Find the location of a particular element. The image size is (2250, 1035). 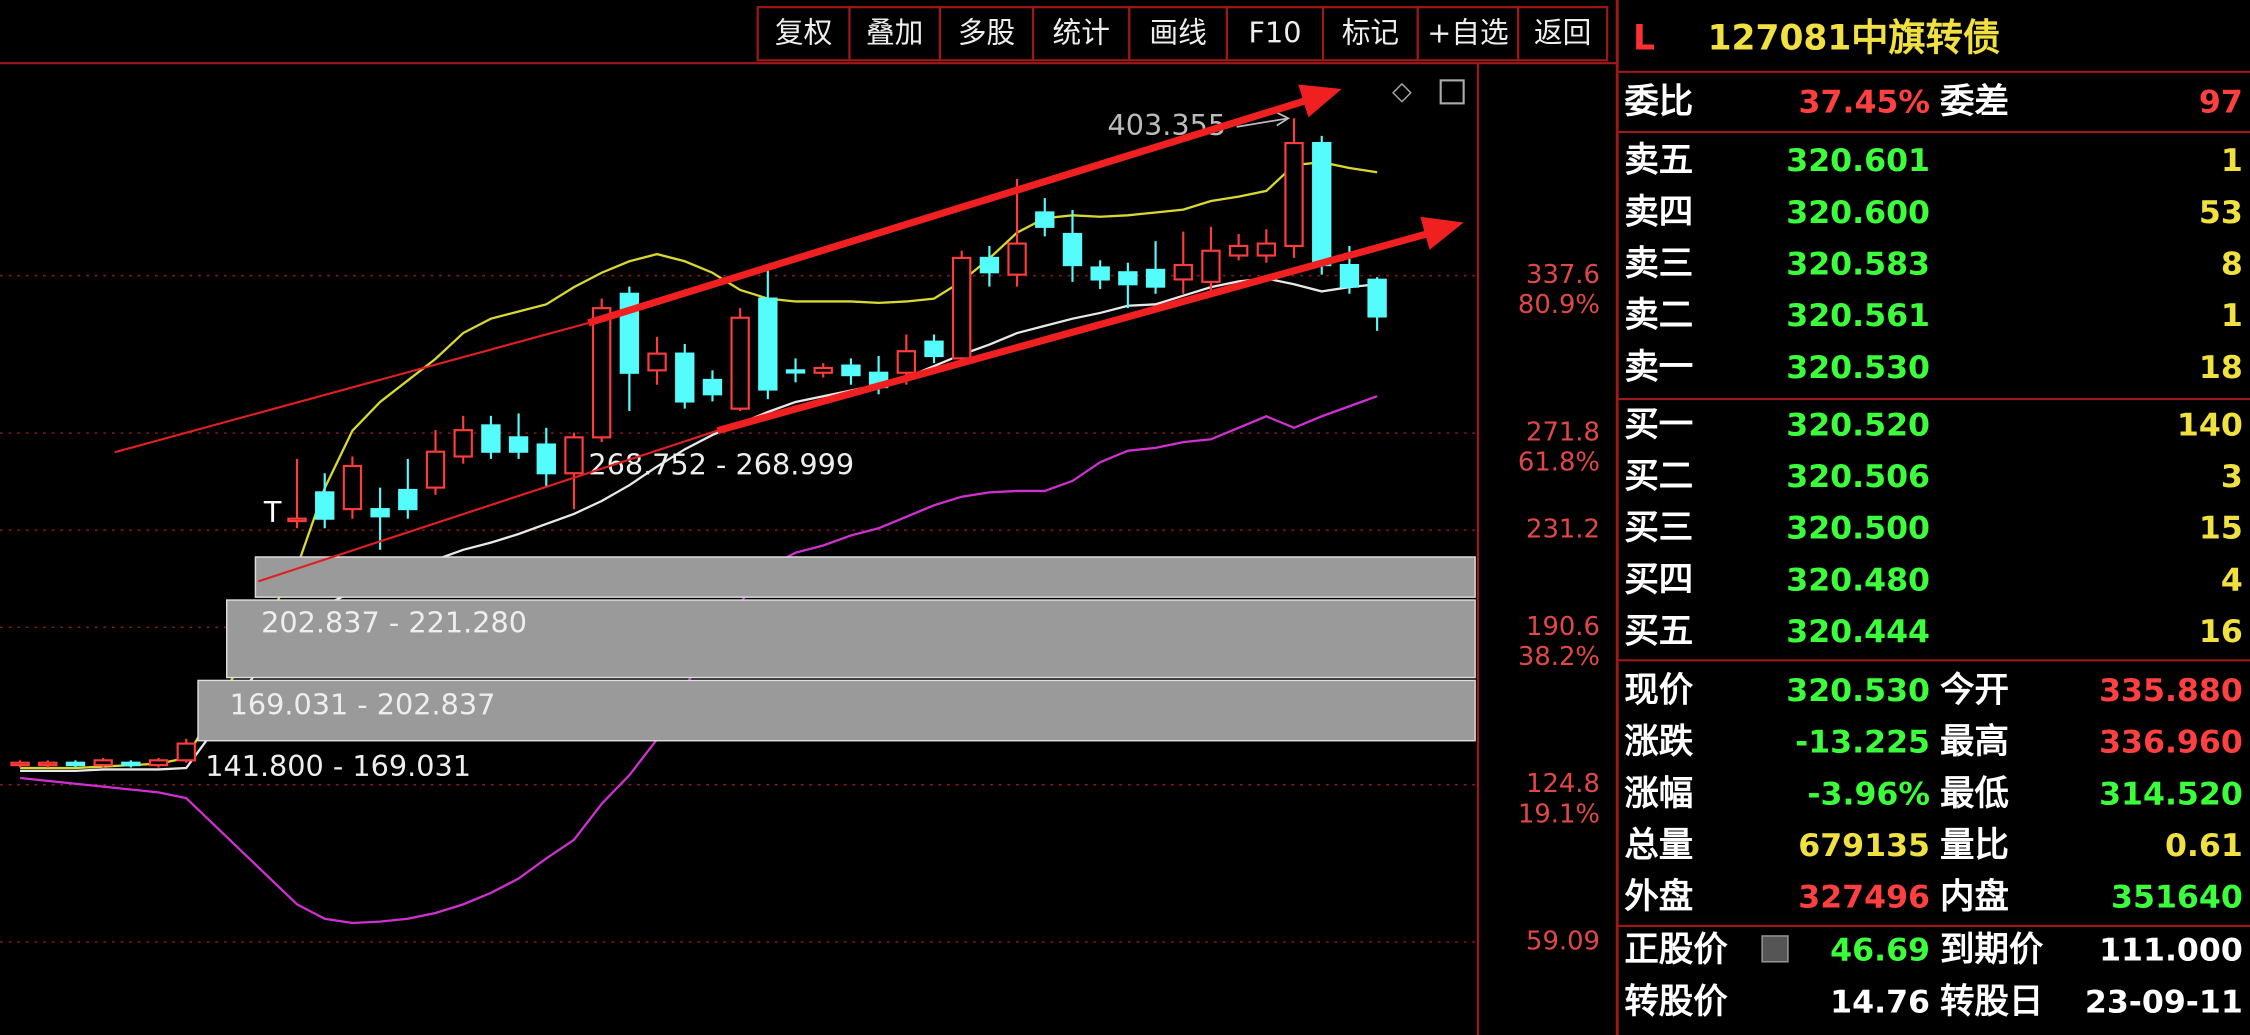

toolbar-label: 标记 is located at coordinates (1370, 32).